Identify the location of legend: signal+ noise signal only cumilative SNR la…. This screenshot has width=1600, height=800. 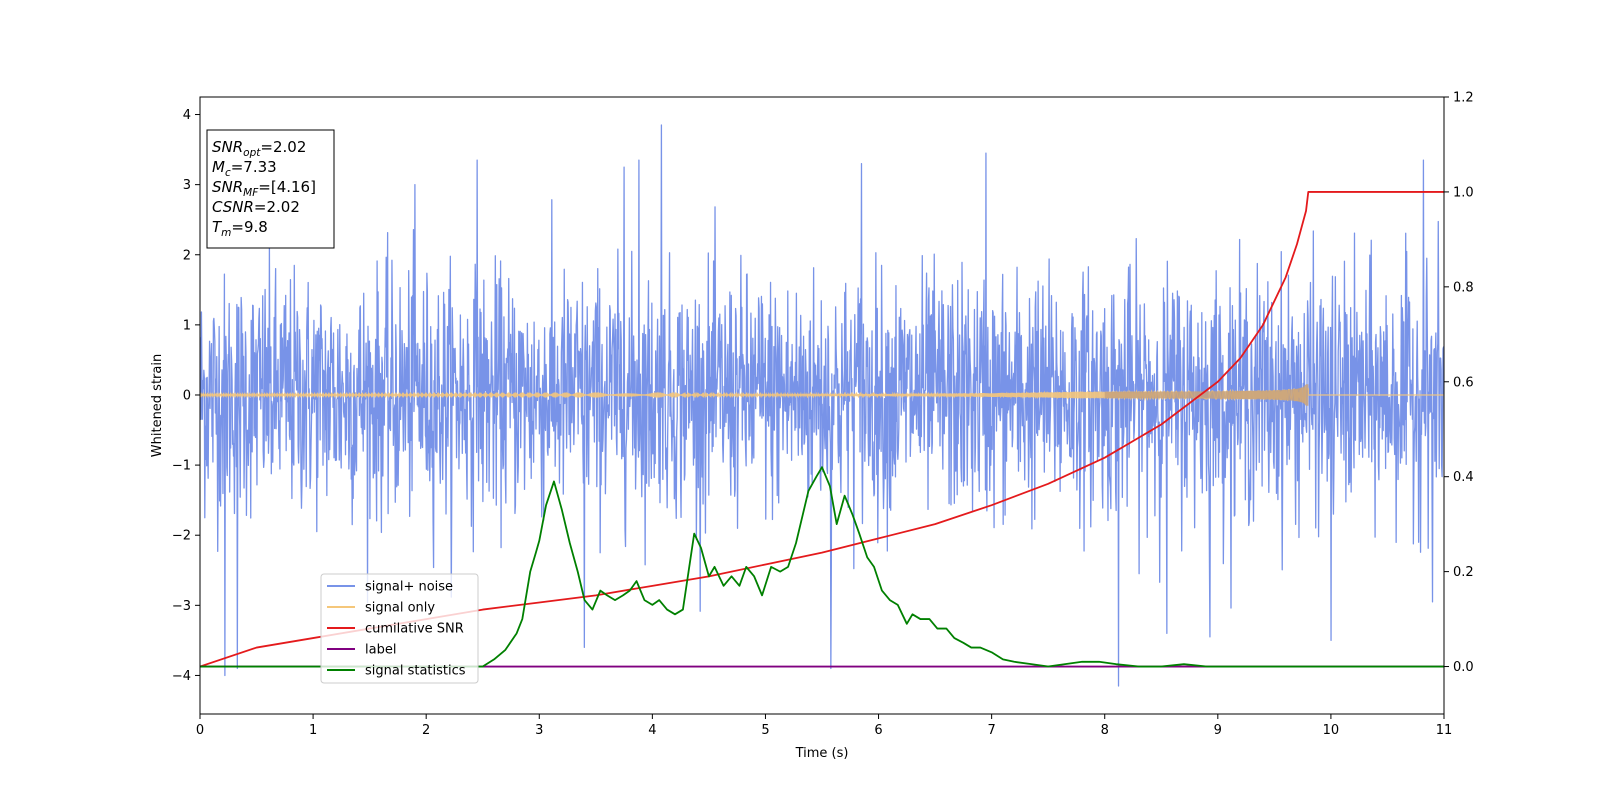
(399, 628).